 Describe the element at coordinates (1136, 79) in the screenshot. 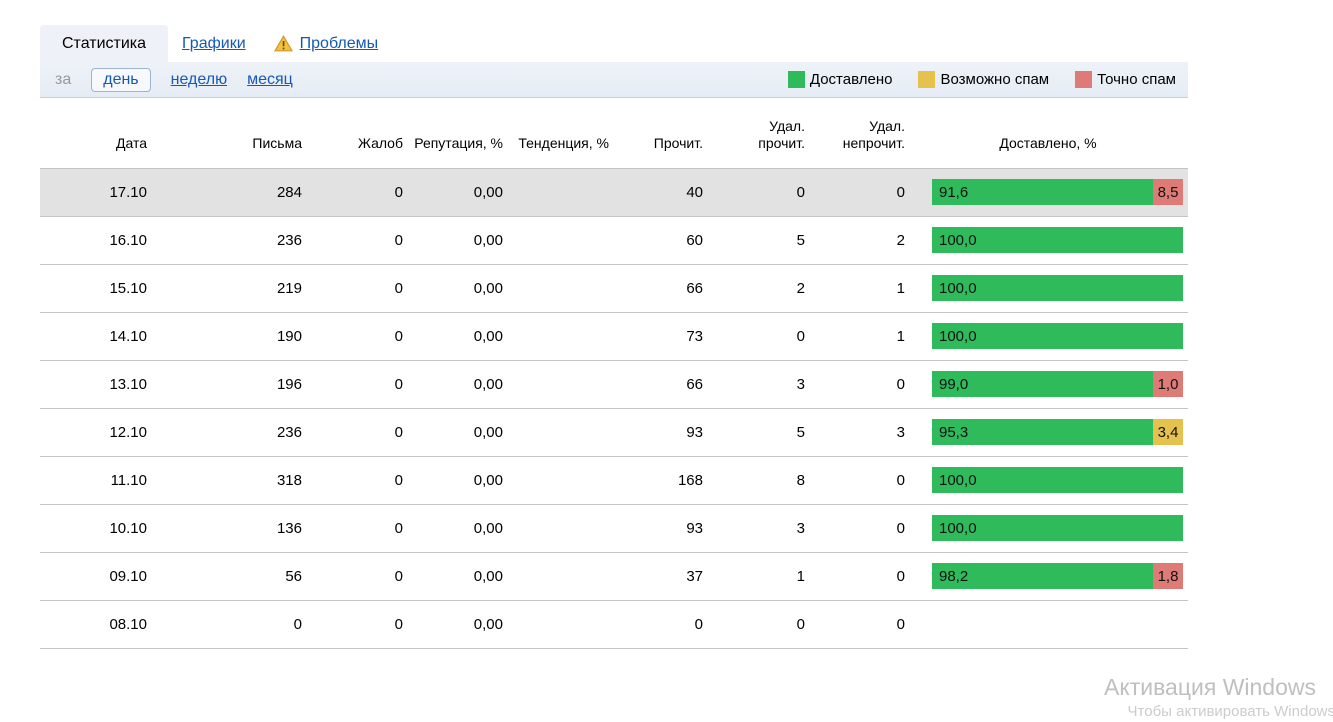

I see `legend-exact-spam-label: Точно спам` at that location.